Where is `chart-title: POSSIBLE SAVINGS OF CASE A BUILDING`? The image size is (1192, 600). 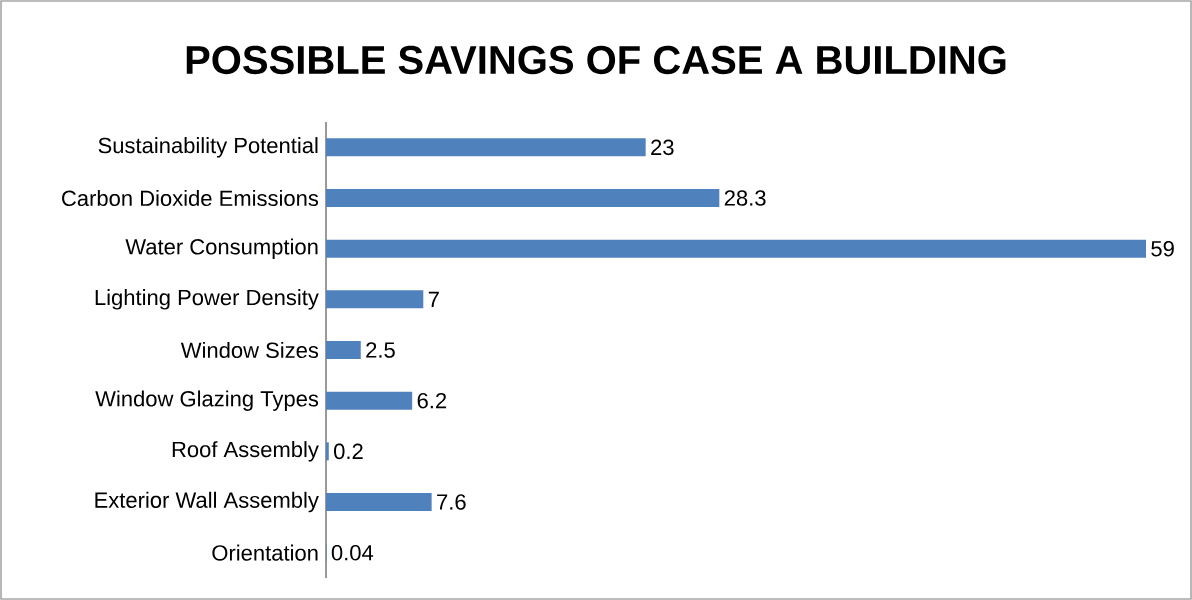 chart-title: POSSIBLE SAVINGS OF CASE A BUILDING is located at coordinates (596, 60).